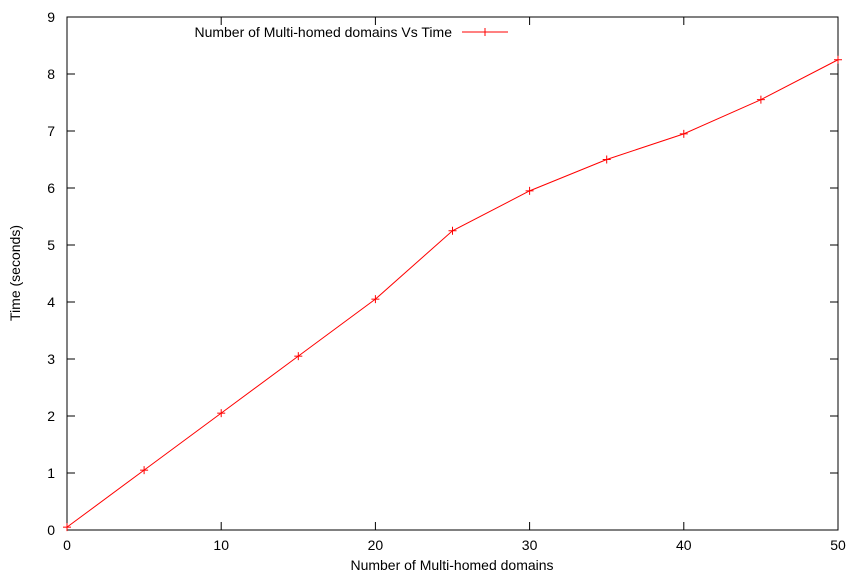 This screenshot has width=851, height=574. What do you see at coordinates (51, 473) in the screenshot?
I see `y-tick-label: 1` at bounding box center [51, 473].